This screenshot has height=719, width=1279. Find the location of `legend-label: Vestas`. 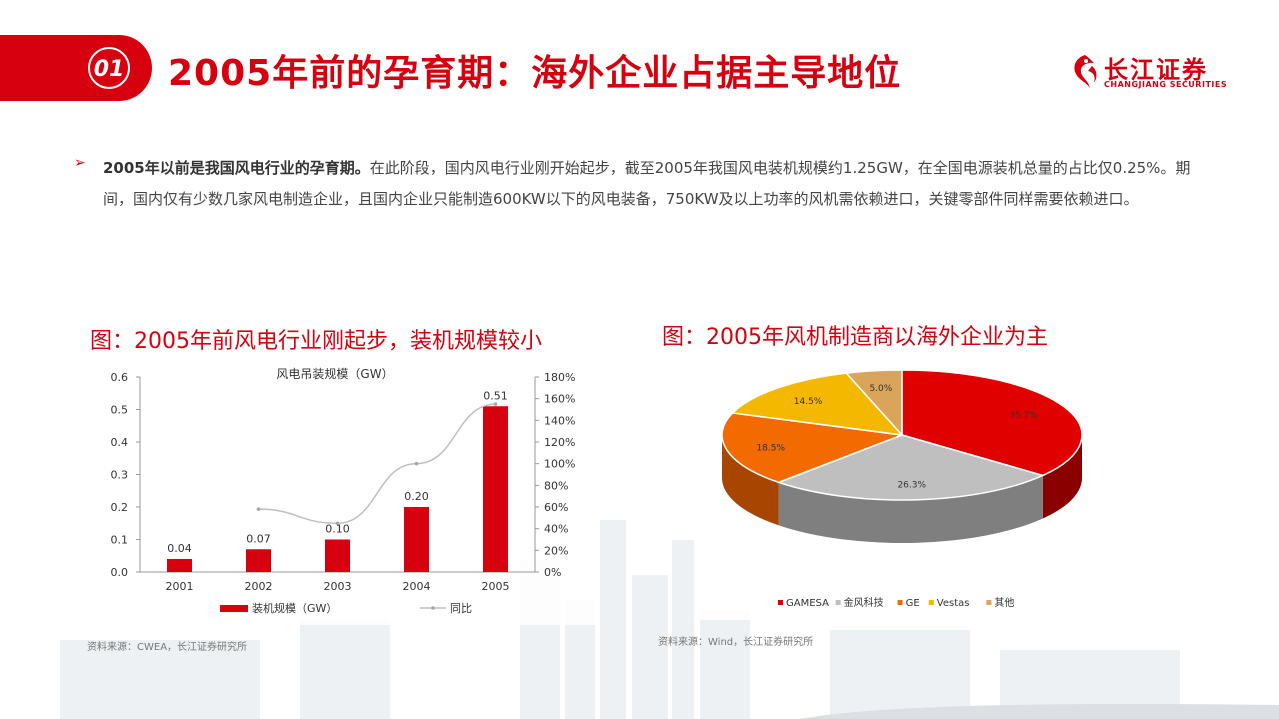

legend-label: Vestas is located at coordinates (953, 603).